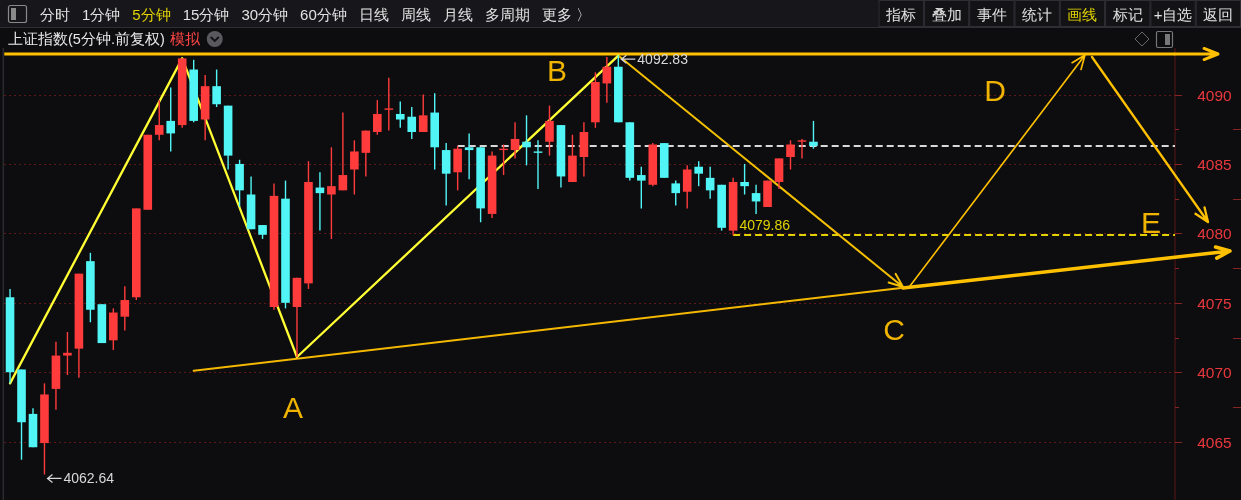 This screenshot has height=500, width=1241. I want to click on y-tick-label: 4065, so click(1214, 442).